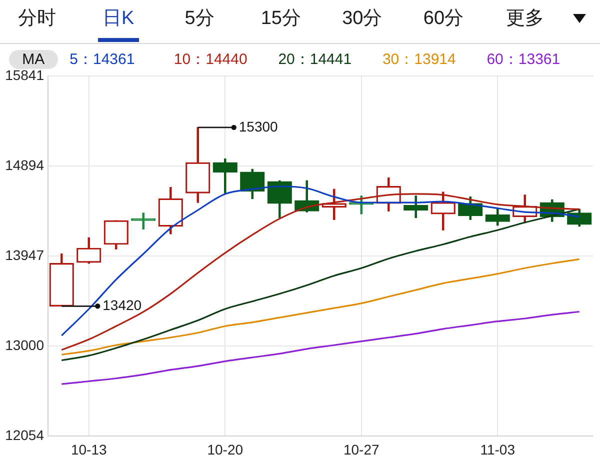 This screenshot has width=600, height=459. I want to click on text: 分时, so click(37, 18).